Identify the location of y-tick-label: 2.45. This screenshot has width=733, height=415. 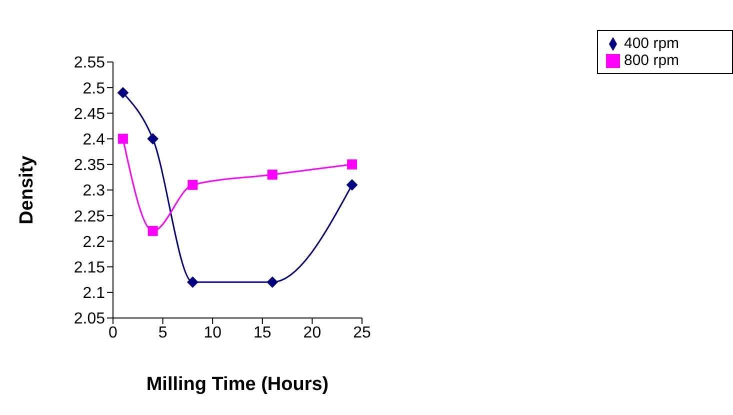
(90, 114).